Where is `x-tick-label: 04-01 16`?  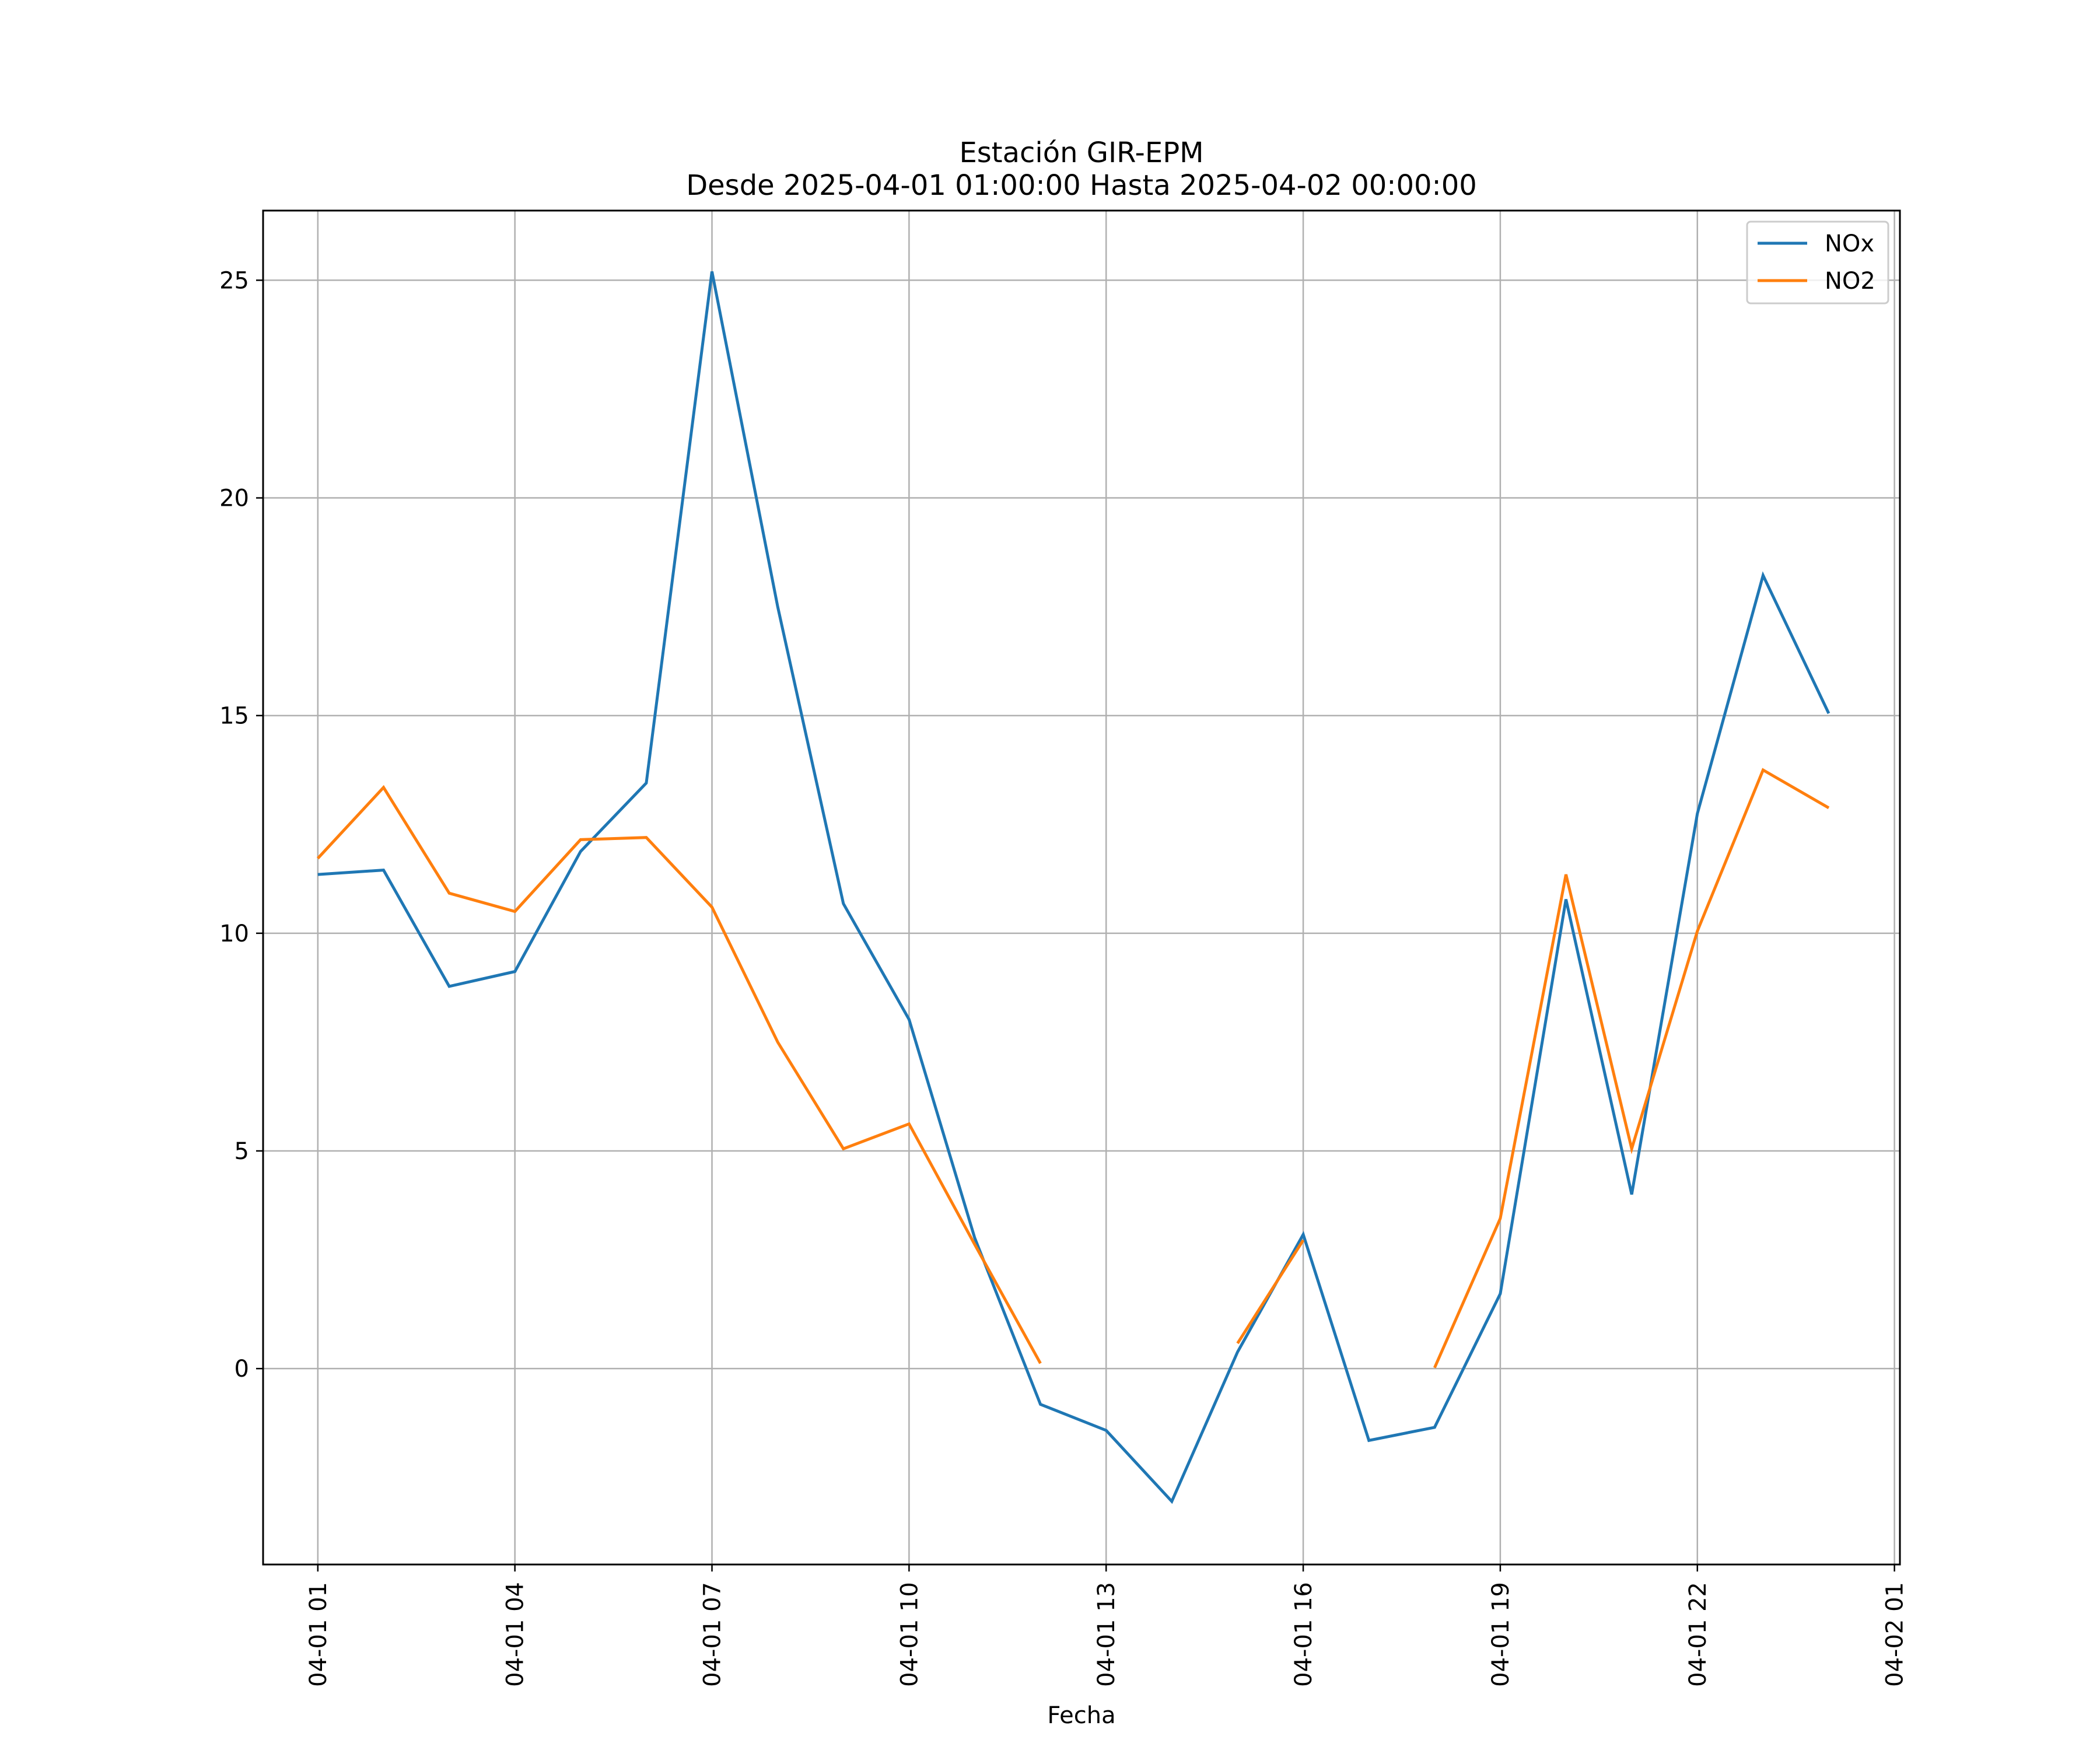 x-tick-label: 04-01 16 is located at coordinates (1303, 1634).